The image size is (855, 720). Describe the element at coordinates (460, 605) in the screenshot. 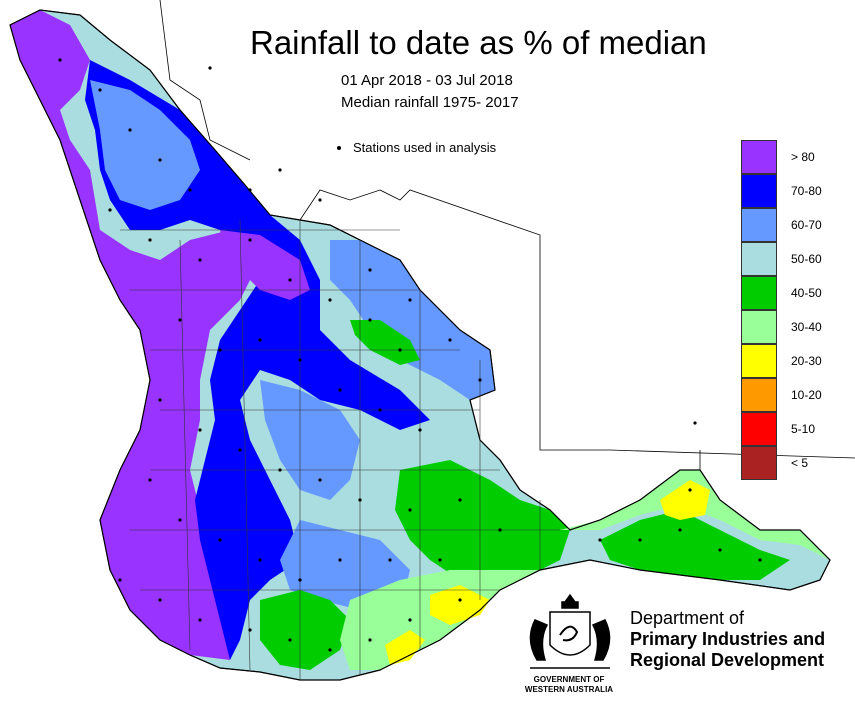

I see `zone-20-30-south` at that location.